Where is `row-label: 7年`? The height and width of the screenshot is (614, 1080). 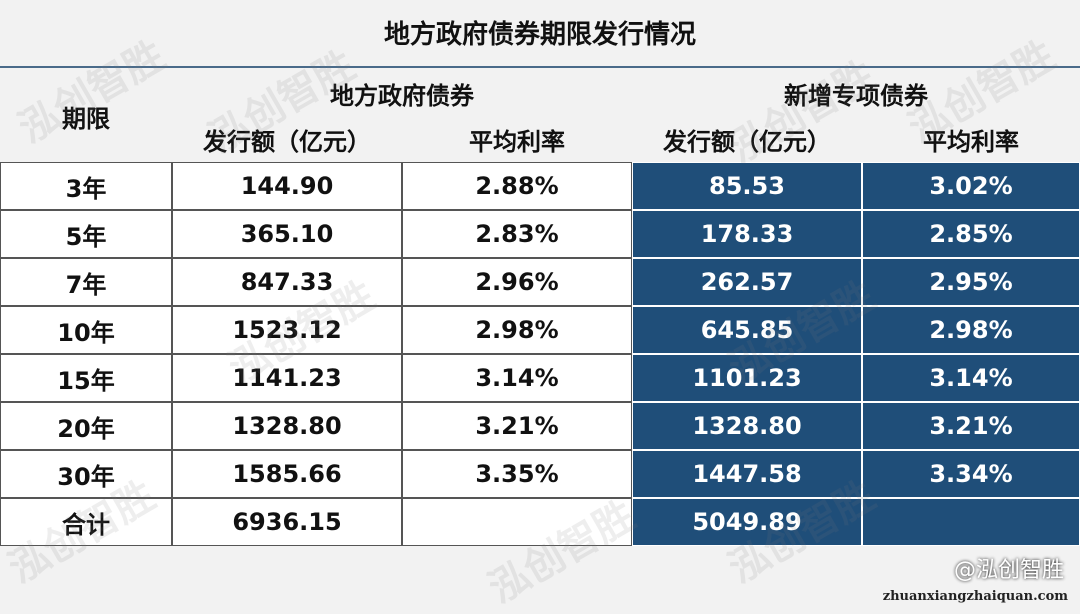 row-label: 7年 is located at coordinates (86, 282).